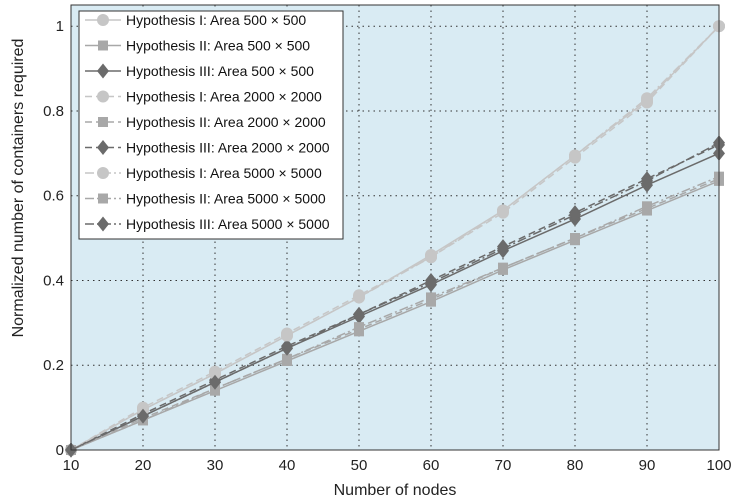 The image size is (731, 499). Describe the element at coordinates (359, 465) in the screenshot. I see `x-tick-label: 50` at that location.